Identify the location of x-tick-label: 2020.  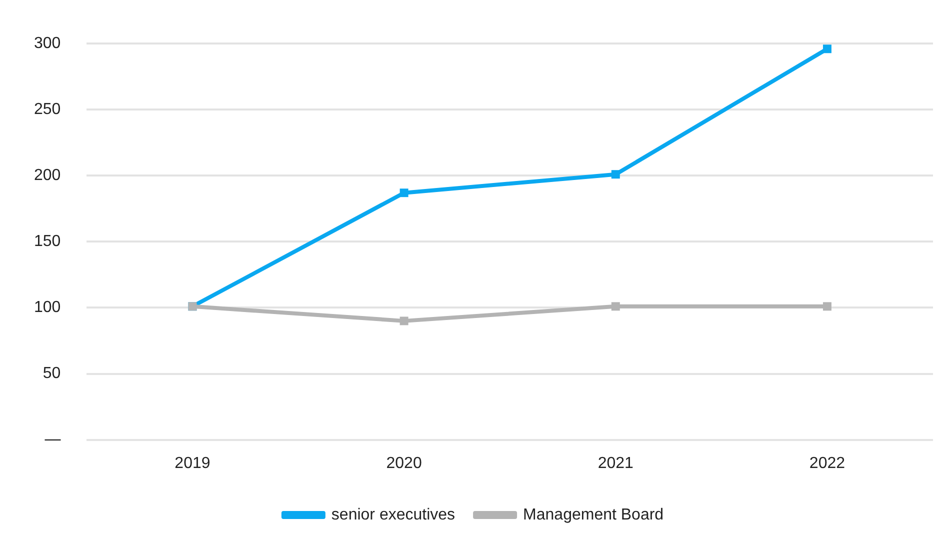
(404, 463).